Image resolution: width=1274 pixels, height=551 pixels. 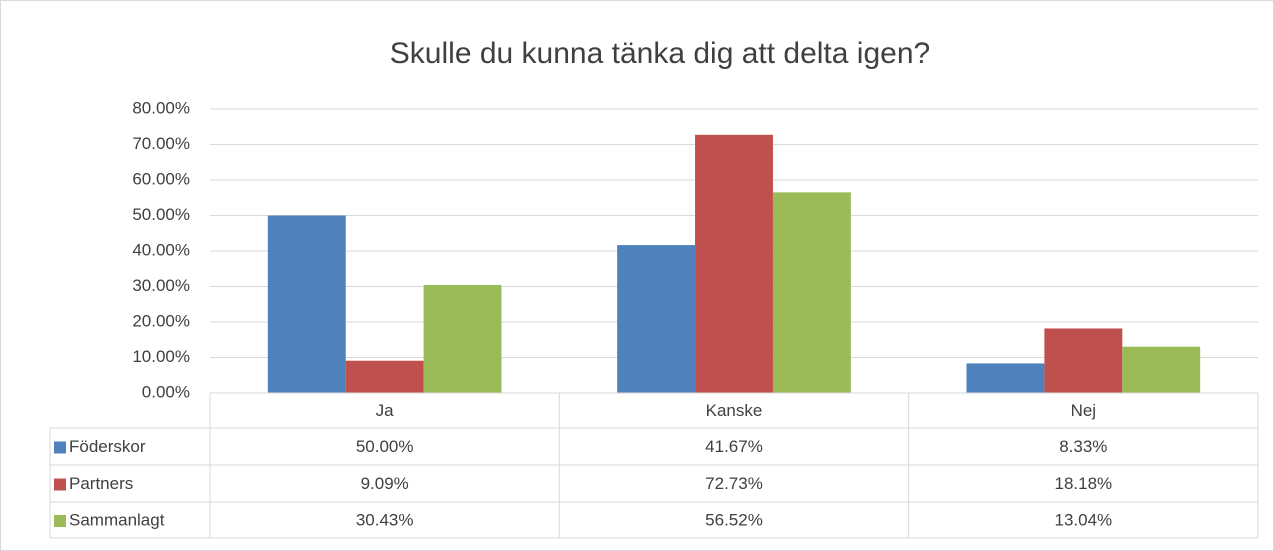 What do you see at coordinates (385, 410) in the screenshot?
I see `x-tick-label: Ja` at bounding box center [385, 410].